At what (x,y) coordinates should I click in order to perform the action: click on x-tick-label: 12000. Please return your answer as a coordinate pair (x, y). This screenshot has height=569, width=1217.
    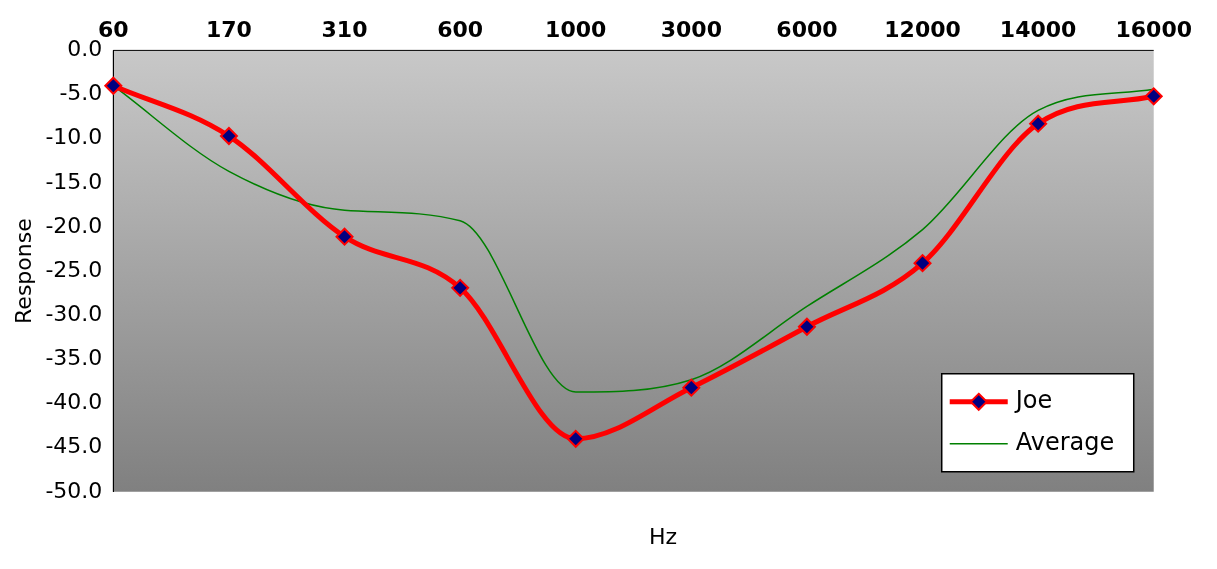
    Looking at the image, I should click on (922, 29).